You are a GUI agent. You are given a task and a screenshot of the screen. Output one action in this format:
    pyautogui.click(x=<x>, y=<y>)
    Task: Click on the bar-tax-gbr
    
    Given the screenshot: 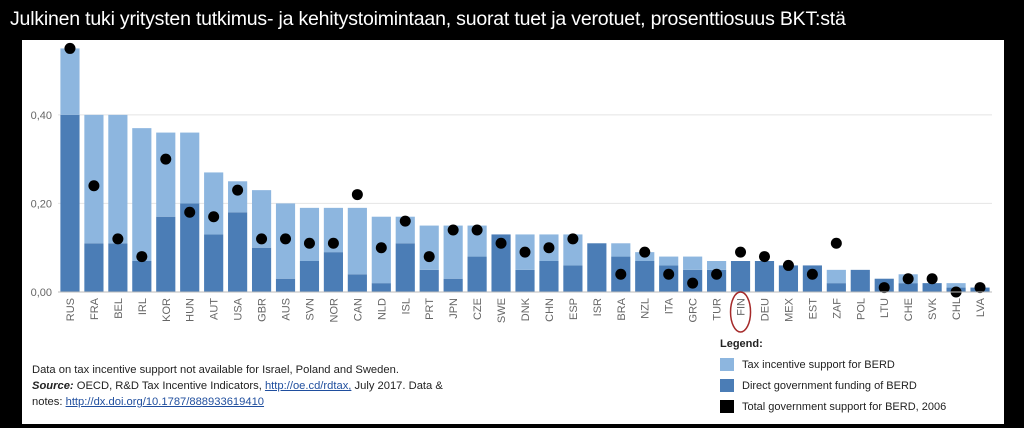 What is the action you would take?
    pyautogui.click(x=261, y=219)
    